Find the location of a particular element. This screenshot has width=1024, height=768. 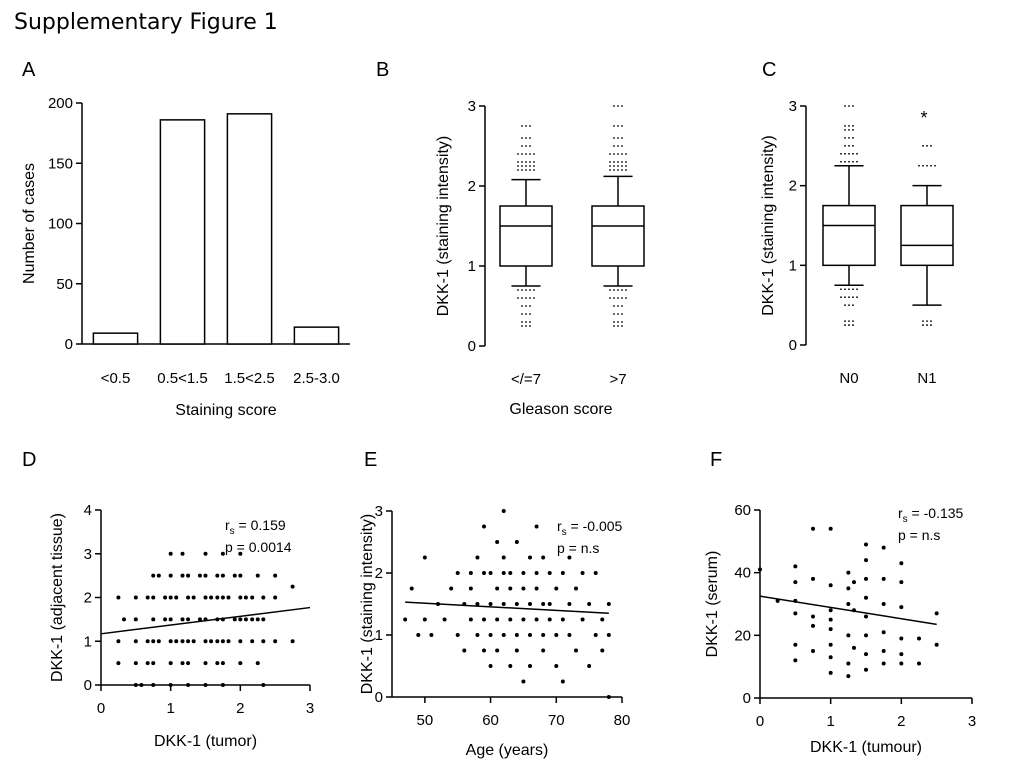

trend-line is located at coordinates (848, 610).